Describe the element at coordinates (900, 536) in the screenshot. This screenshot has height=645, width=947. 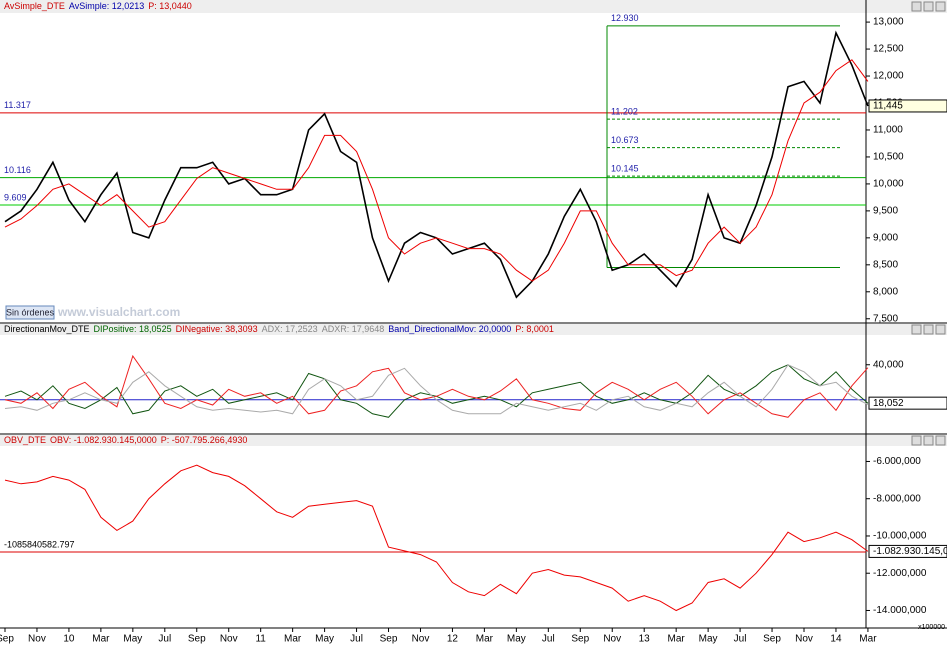
I see `y-tick-label: -10.000,000` at that location.